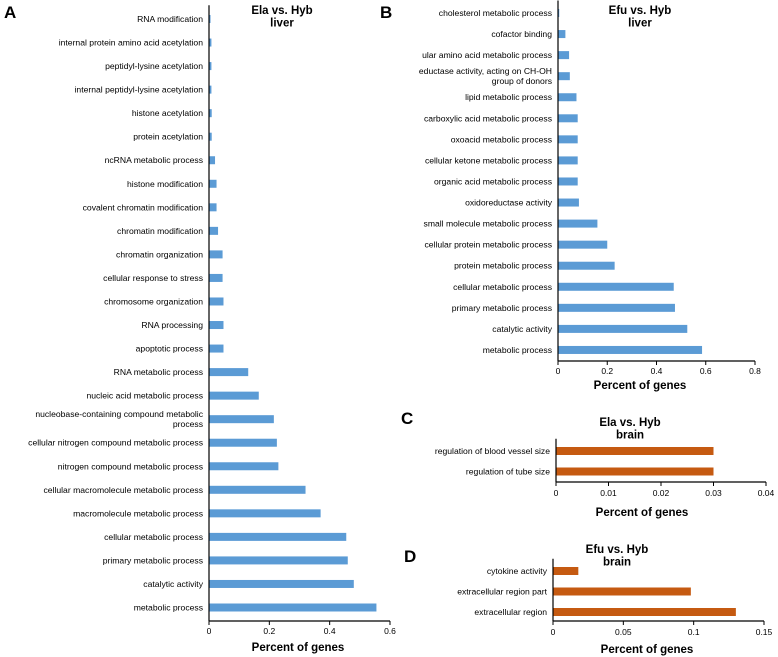  What do you see at coordinates (10, 12) in the screenshot?
I see `panel-letter: A` at bounding box center [10, 12].